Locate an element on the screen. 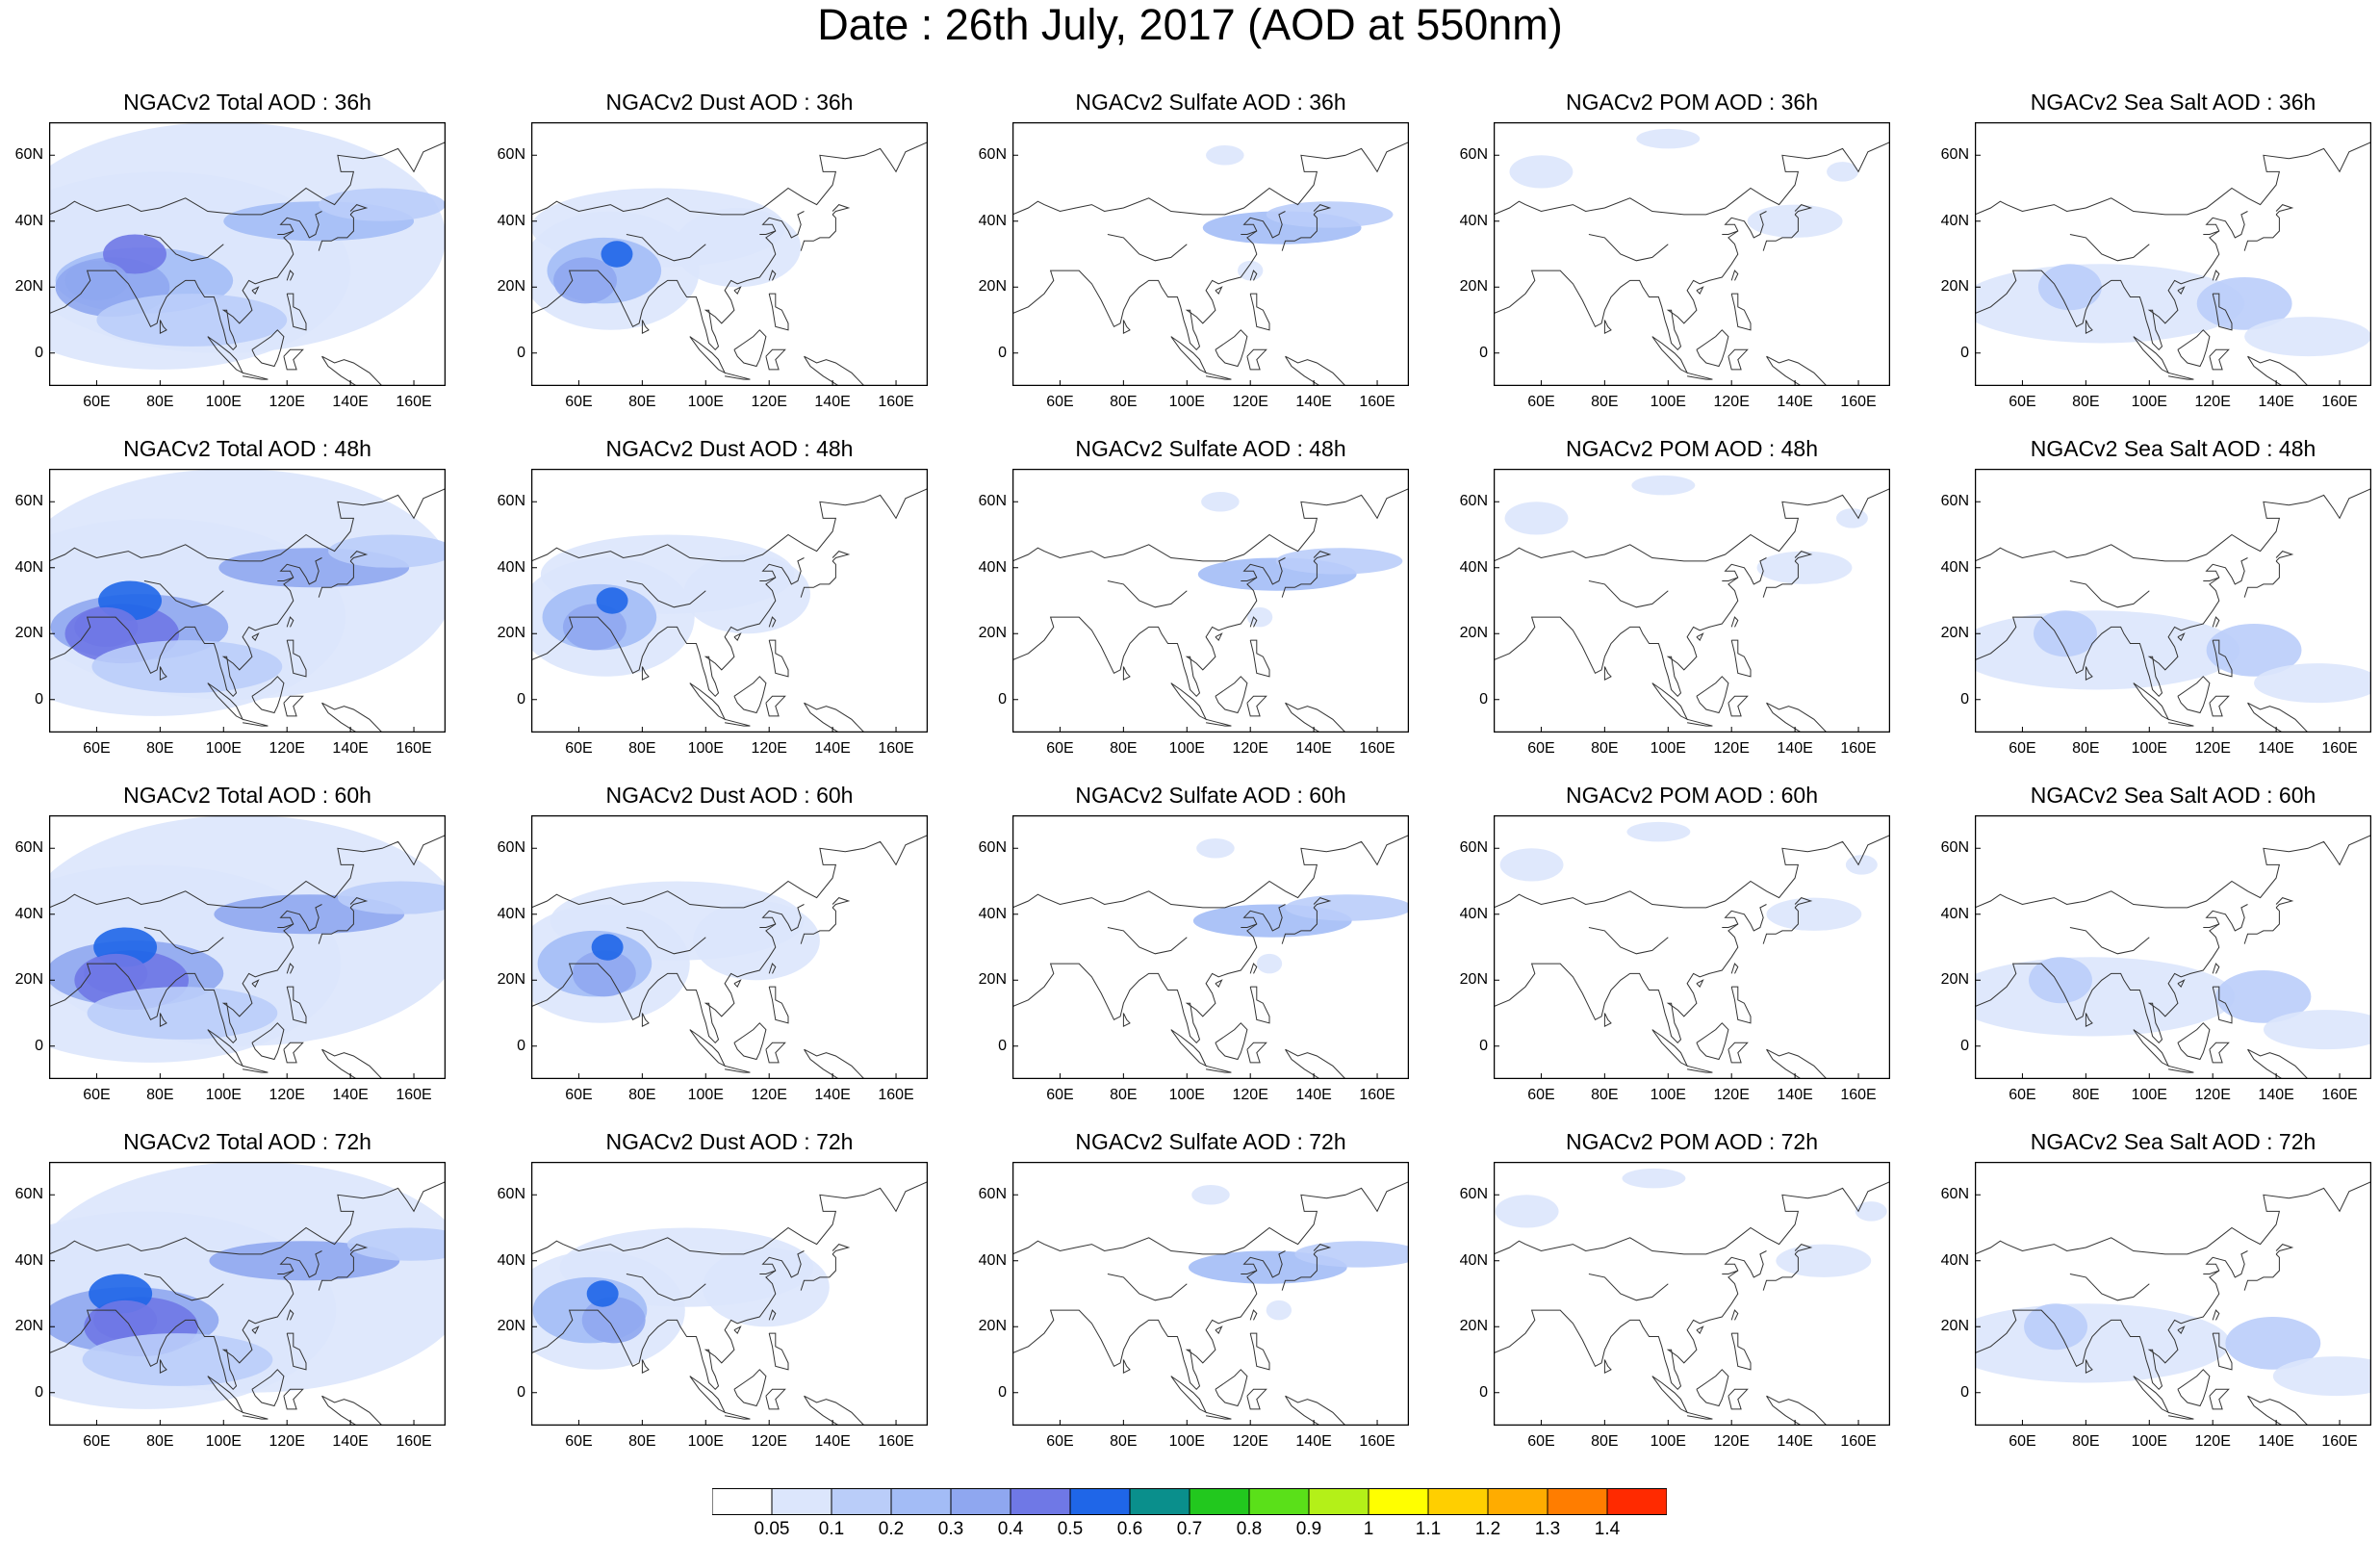 This screenshot has width=2380, height=1544. map-background is located at coordinates (1210, 947).